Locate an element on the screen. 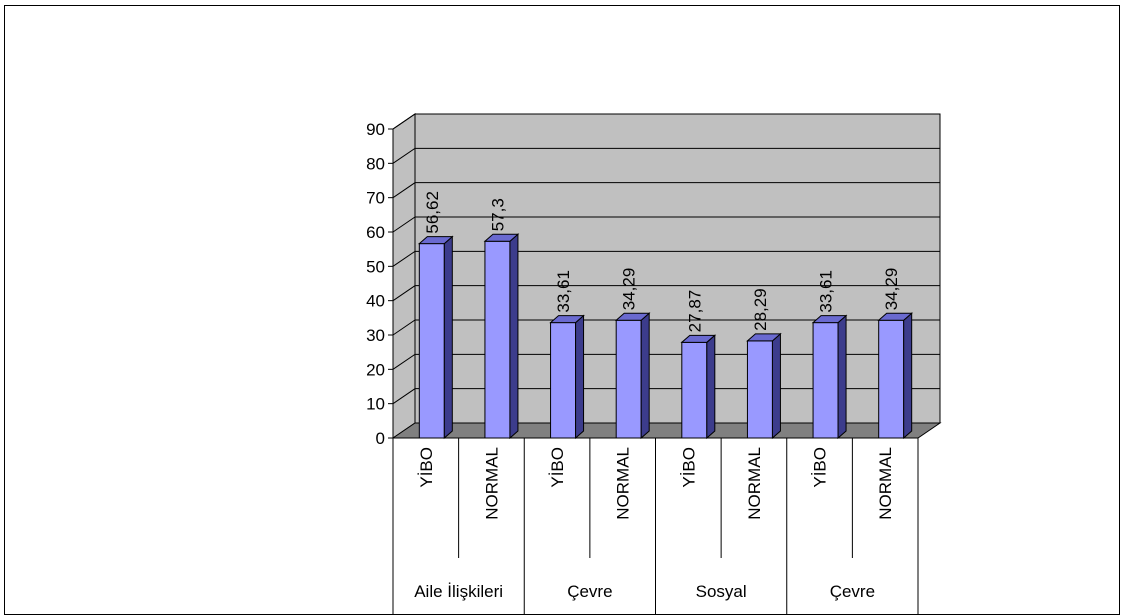  side-wall is located at coordinates (404, 276).